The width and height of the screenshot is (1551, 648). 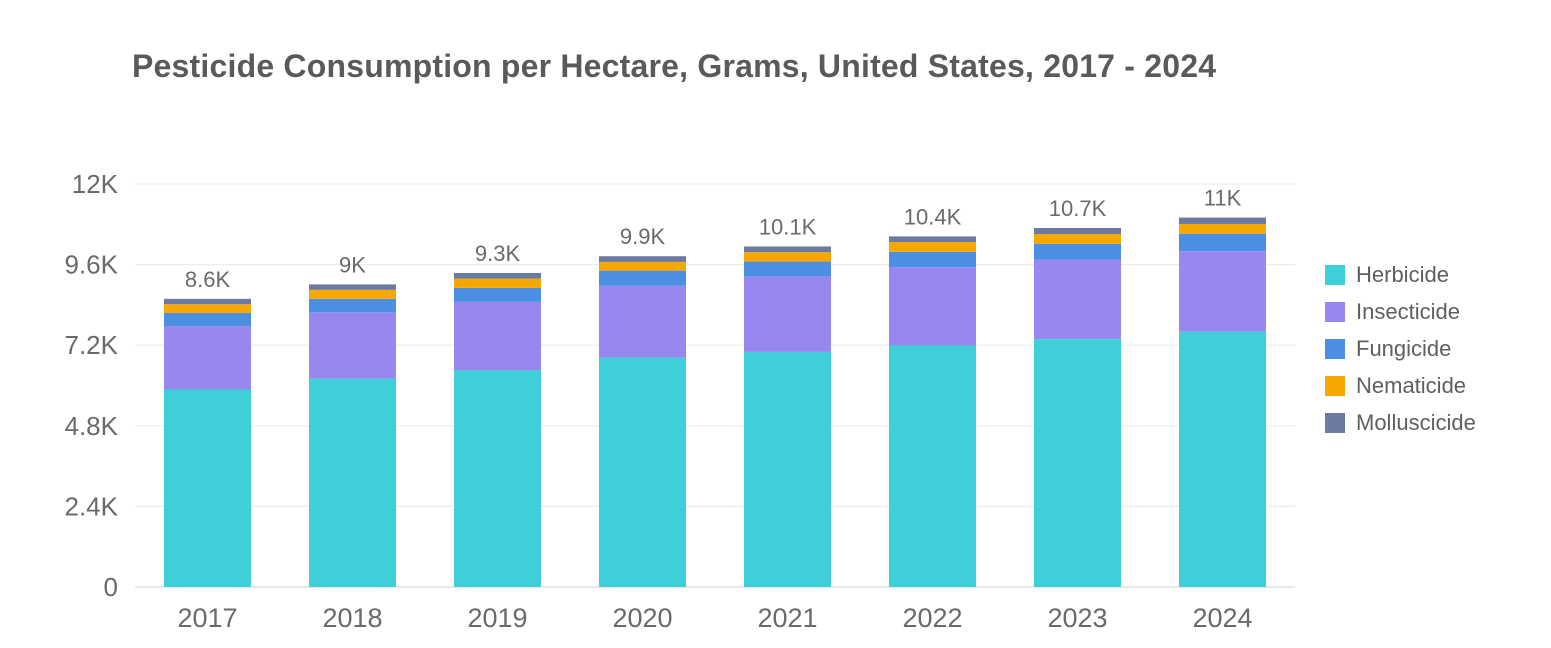 I want to click on y-tick-label: 7.2K, so click(x=92, y=345).